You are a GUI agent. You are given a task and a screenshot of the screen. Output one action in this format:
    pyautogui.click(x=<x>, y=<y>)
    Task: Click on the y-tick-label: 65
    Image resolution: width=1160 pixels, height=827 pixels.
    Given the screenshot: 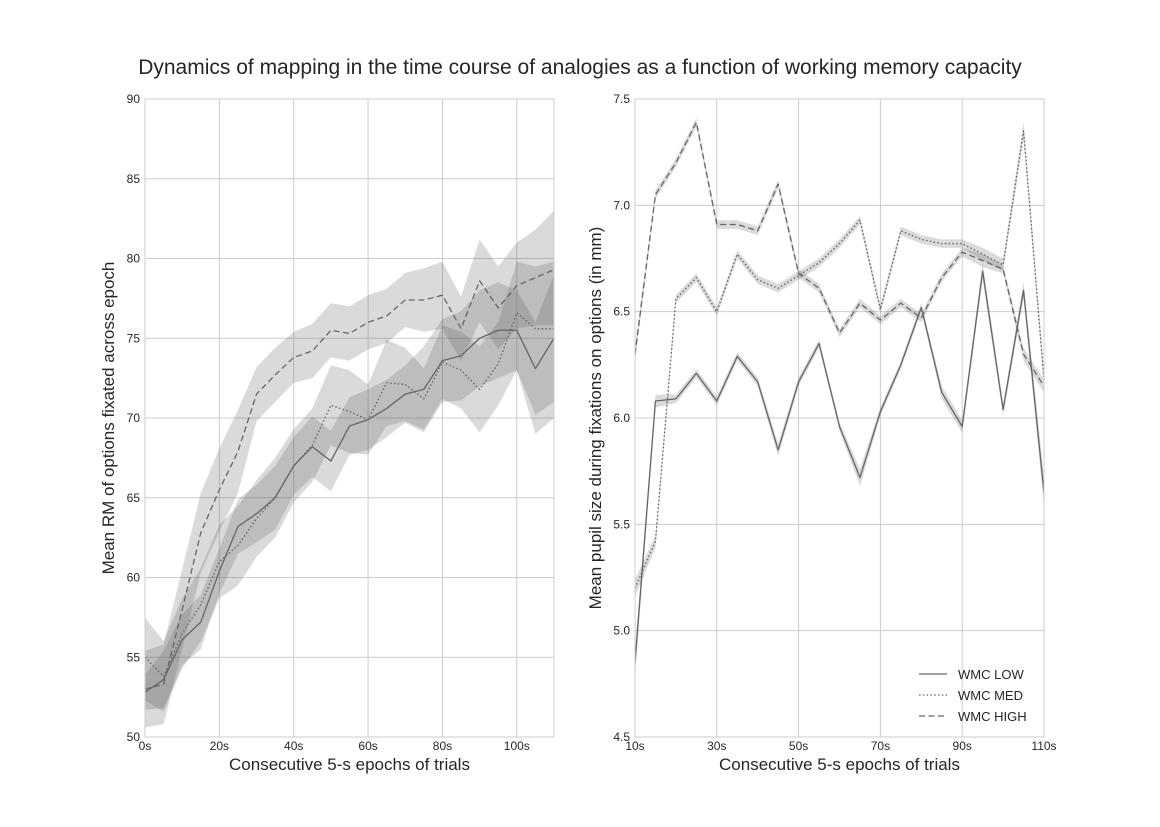 What is the action you would take?
    pyautogui.click(x=134, y=498)
    